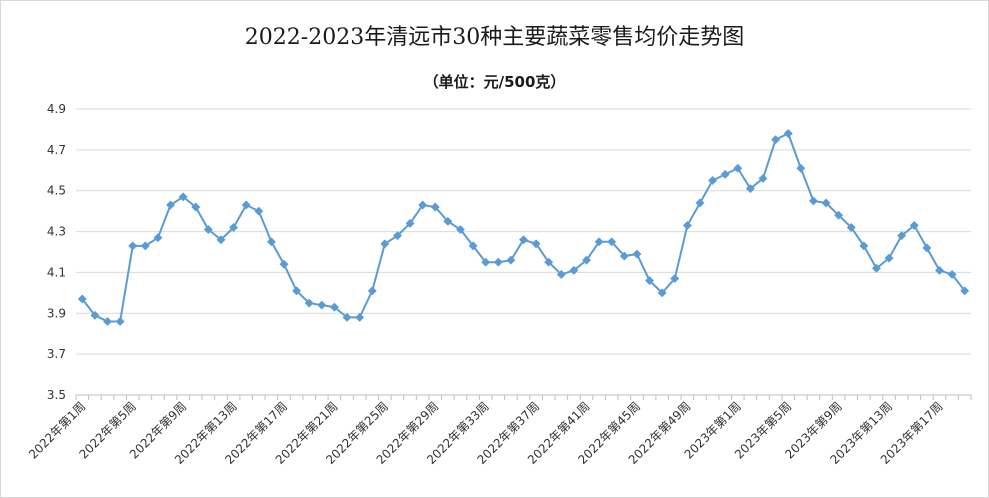 The width and height of the screenshot is (989, 498). What do you see at coordinates (56, 272) in the screenshot?
I see `y-tick-label: 4.1` at bounding box center [56, 272].